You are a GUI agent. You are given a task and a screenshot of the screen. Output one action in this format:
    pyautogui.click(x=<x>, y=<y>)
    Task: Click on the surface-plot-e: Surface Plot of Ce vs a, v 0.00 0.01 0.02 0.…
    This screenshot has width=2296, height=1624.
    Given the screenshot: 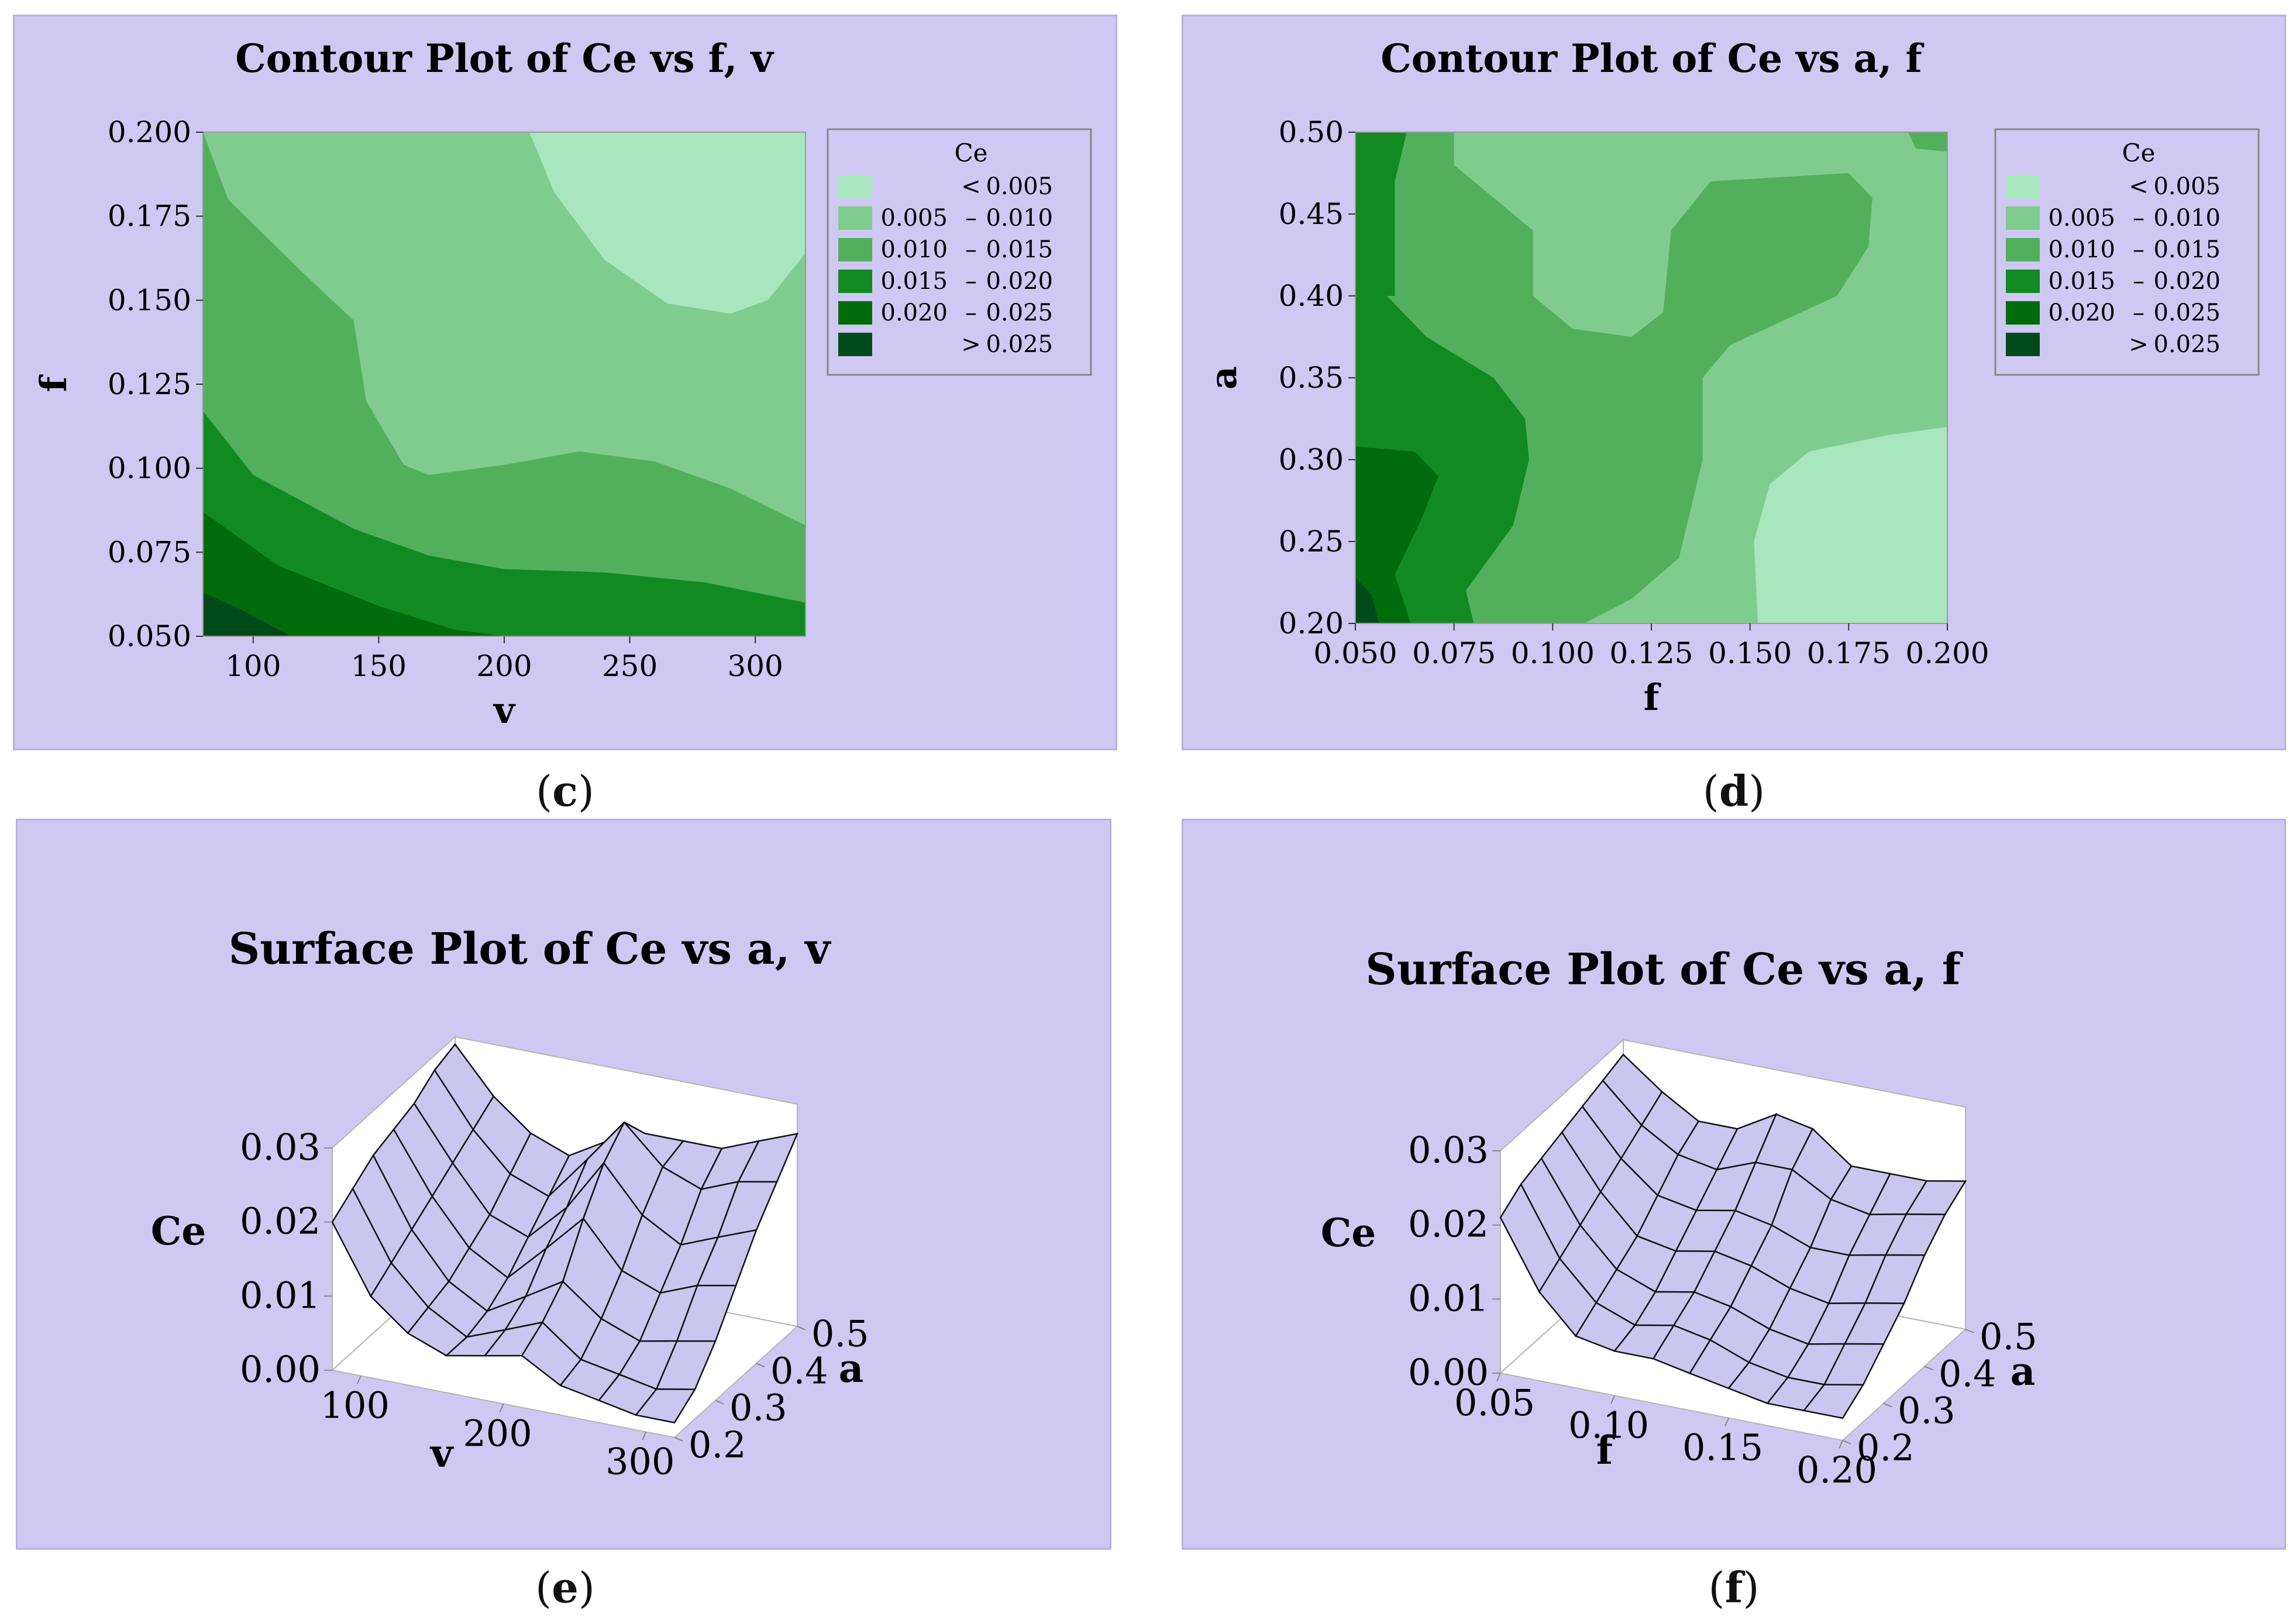 What is the action you would take?
    pyautogui.click(x=510, y=1203)
    